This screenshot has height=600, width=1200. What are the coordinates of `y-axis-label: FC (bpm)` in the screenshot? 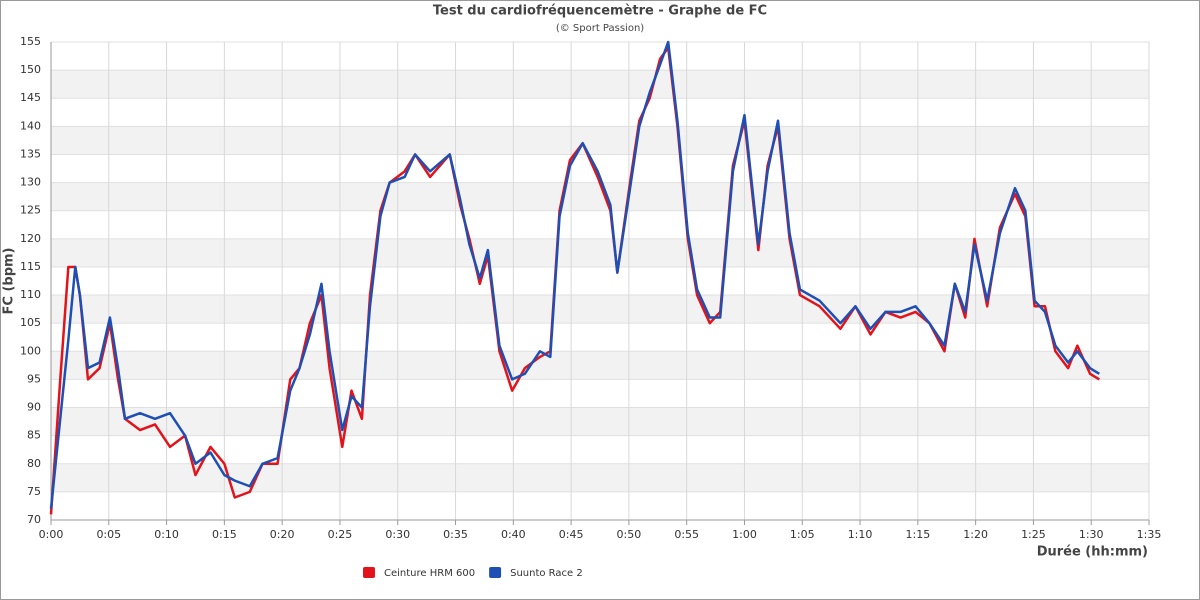 It's located at (9, 281).